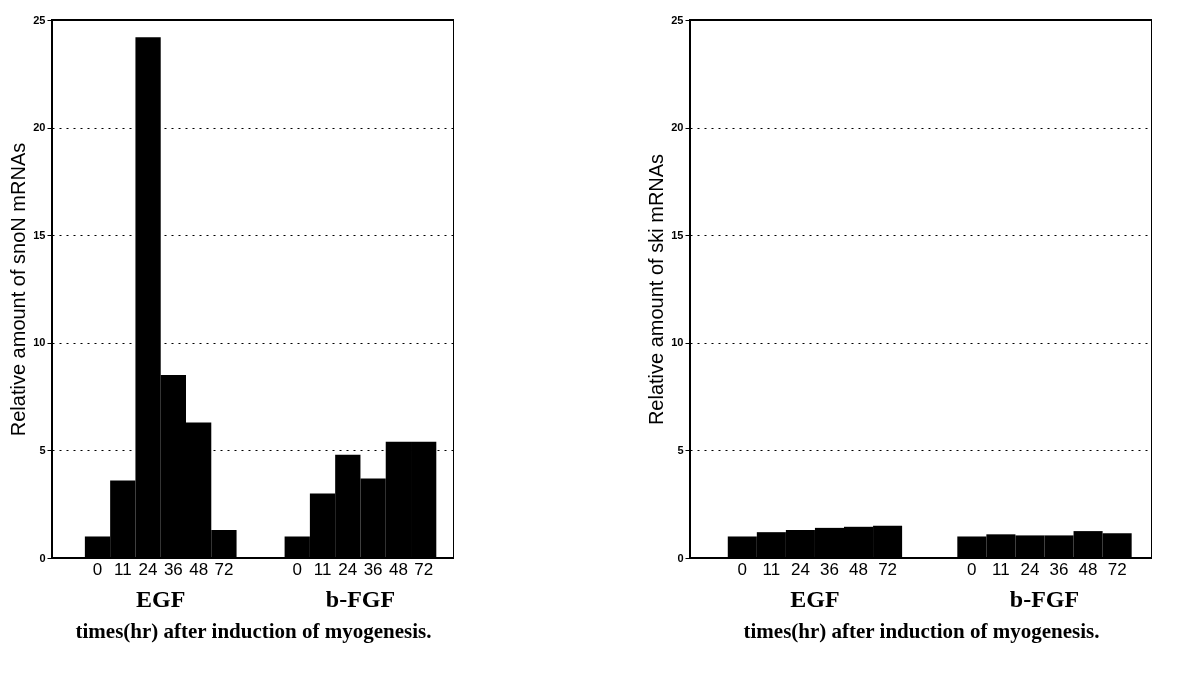  What do you see at coordinates (656, 289) in the screenshot?
I see `y-axis-title: Relative amount of ski mRNAs` at bounding box center [656, 289].